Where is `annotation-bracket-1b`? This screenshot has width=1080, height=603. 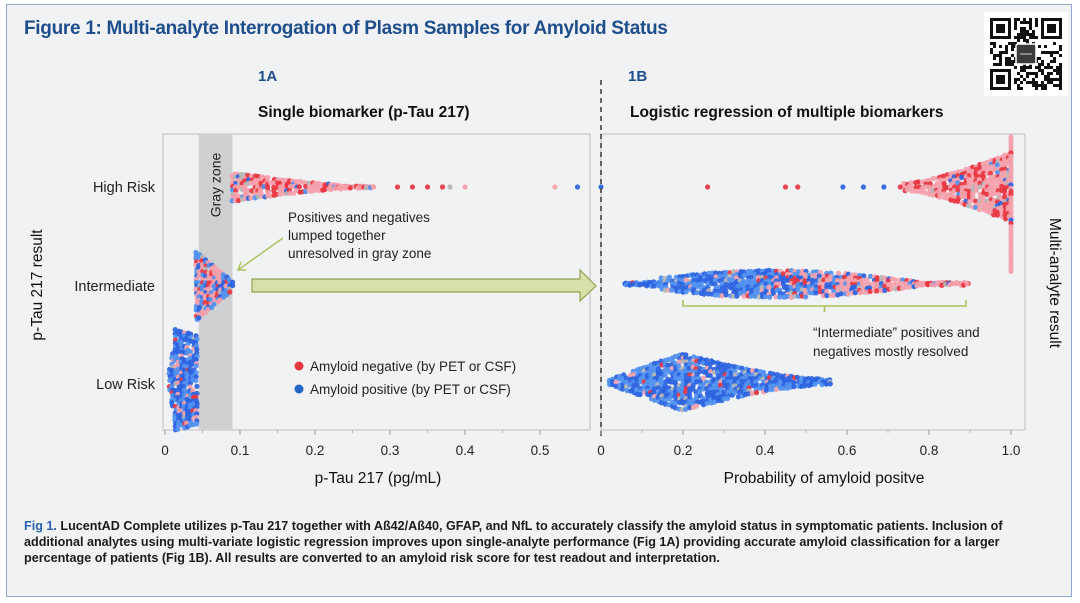 annotation-bracket-1b is located at coordinates (824, 306).